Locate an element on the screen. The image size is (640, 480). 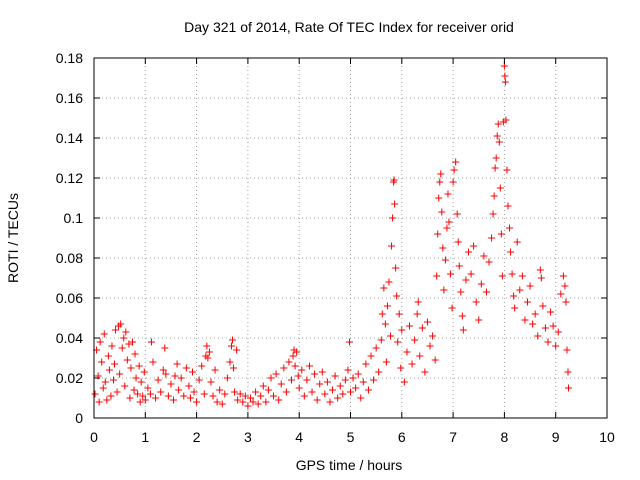
x-tick-label: 3 is located at coordinates (248, 437).